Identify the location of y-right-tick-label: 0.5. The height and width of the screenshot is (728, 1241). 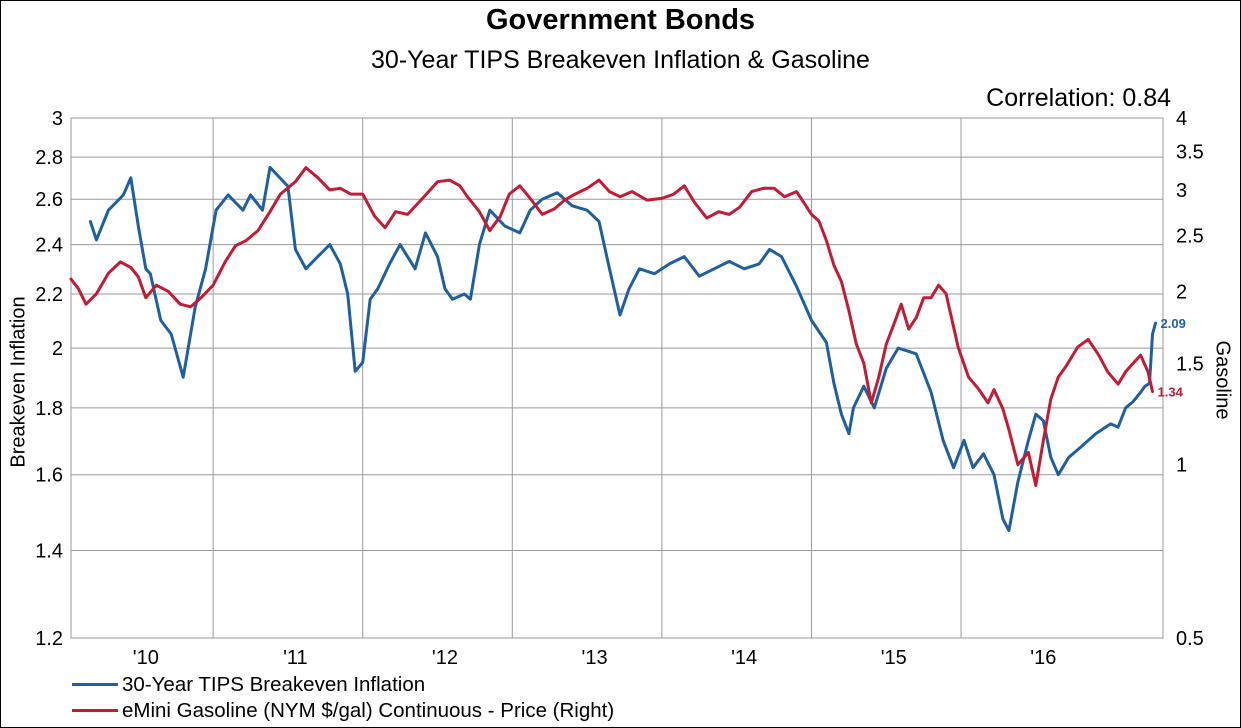
(1190, 639).